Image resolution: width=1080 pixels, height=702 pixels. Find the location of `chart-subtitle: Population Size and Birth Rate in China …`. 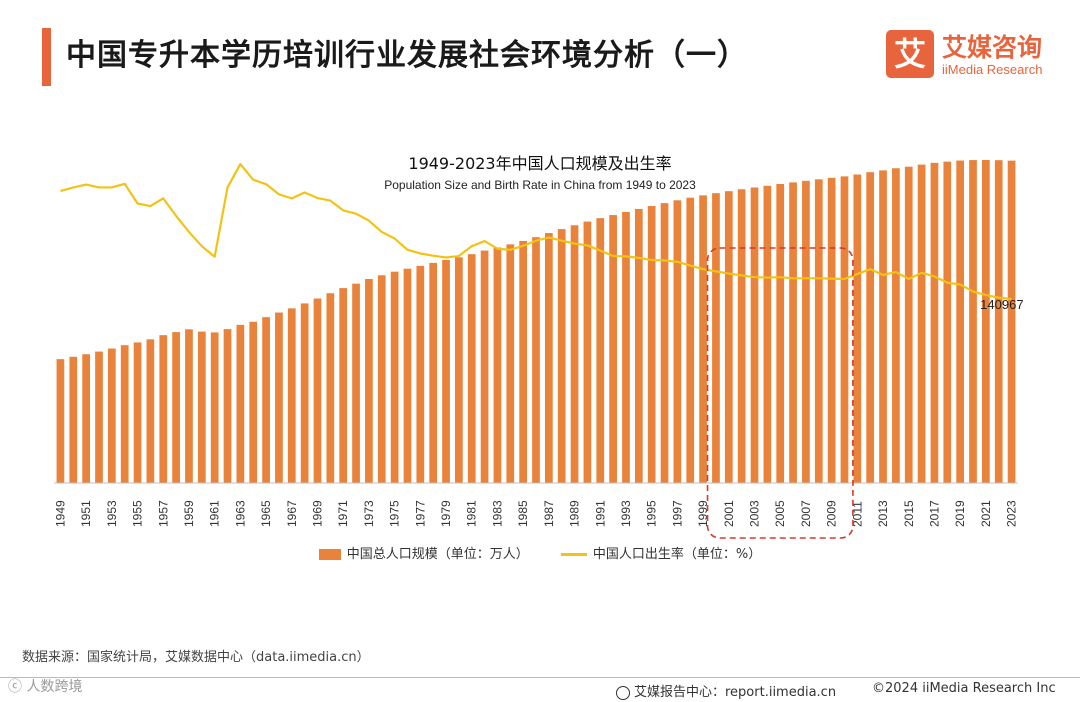

chart-subtitle: Population Size and Birth Rate in China … is located at coordinates (540, 185).